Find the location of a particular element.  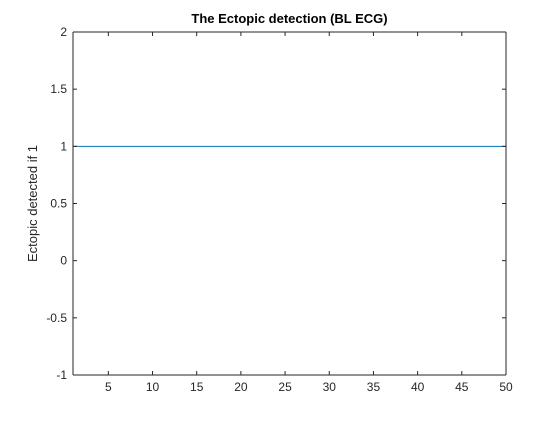

x-tick-label: 45 is located at coordinates (462, 387).